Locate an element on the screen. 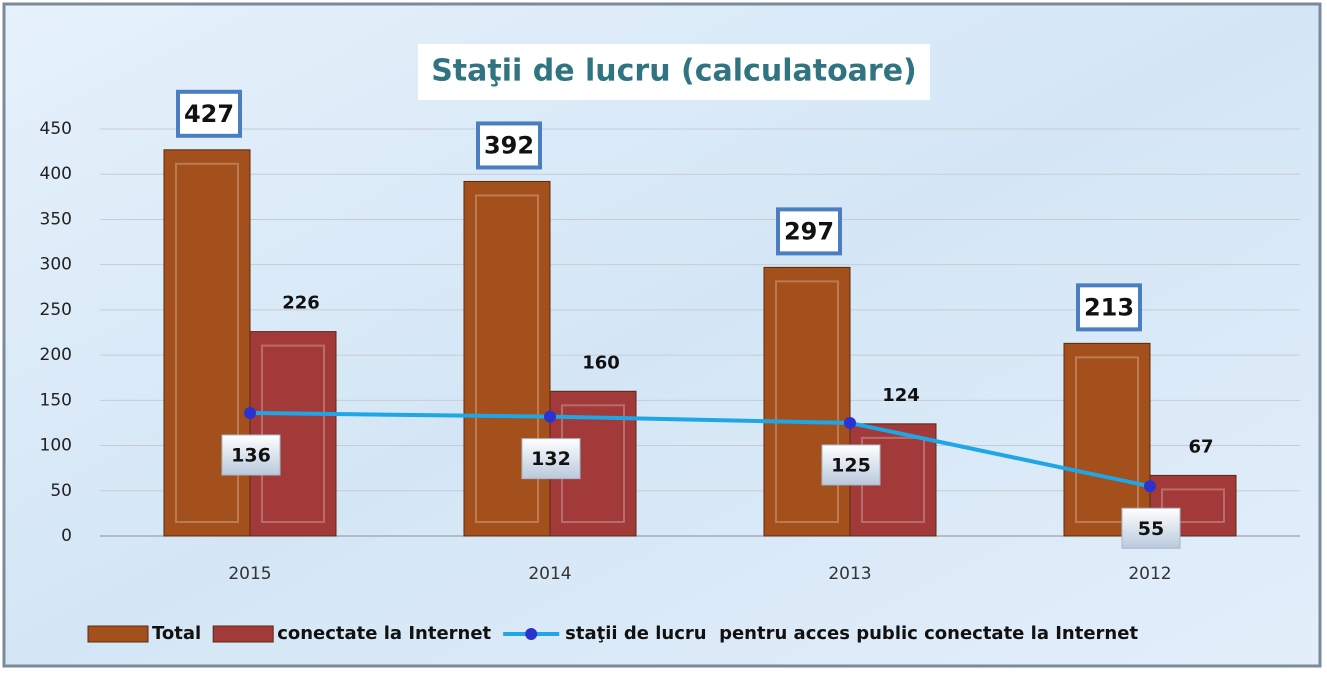 The image size is (1327, 674). value-label: 125 is located at coordinates (851, 465).